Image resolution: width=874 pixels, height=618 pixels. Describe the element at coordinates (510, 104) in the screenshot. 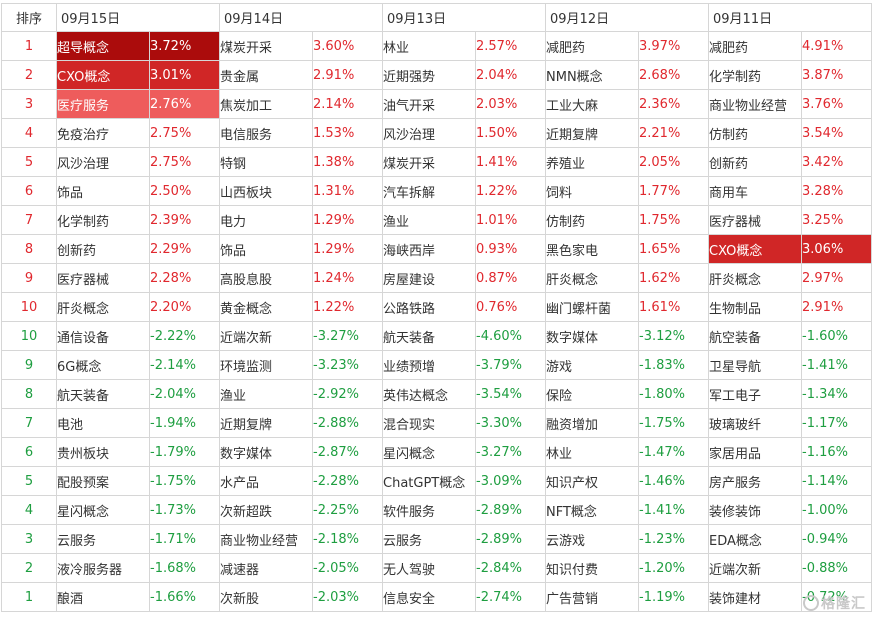

I see `sector-change-pct: 2.03%` at that location.